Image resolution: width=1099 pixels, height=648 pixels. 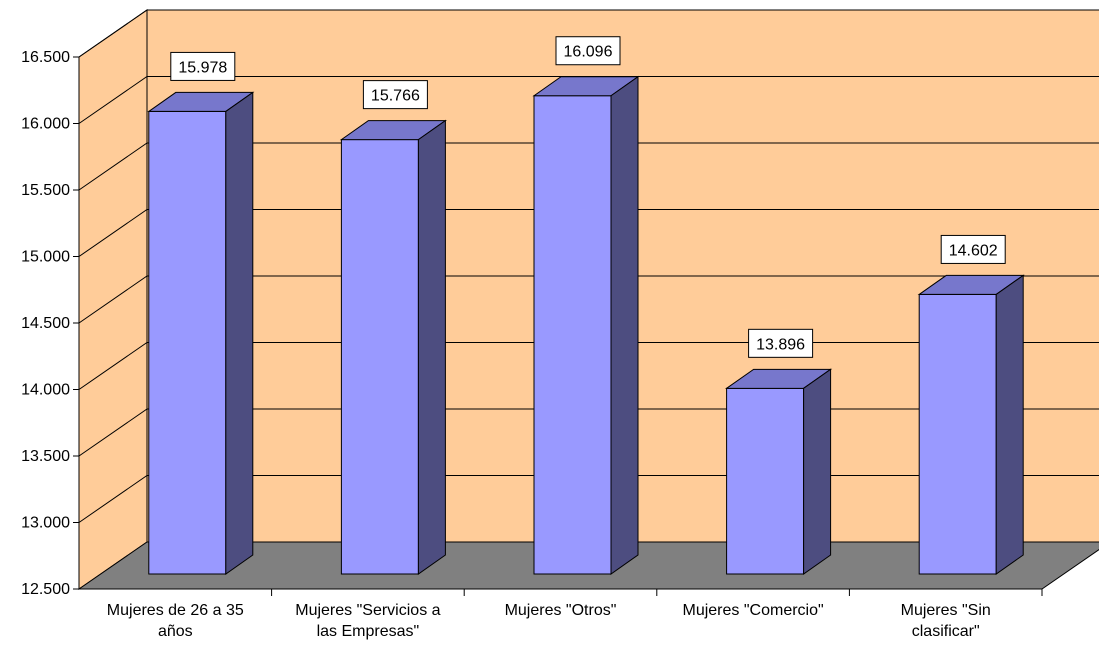 What do you see at coordinates (175, 631) in the screenshot?
I see `x-category-label-line: años` at bounding box center [175, 631].